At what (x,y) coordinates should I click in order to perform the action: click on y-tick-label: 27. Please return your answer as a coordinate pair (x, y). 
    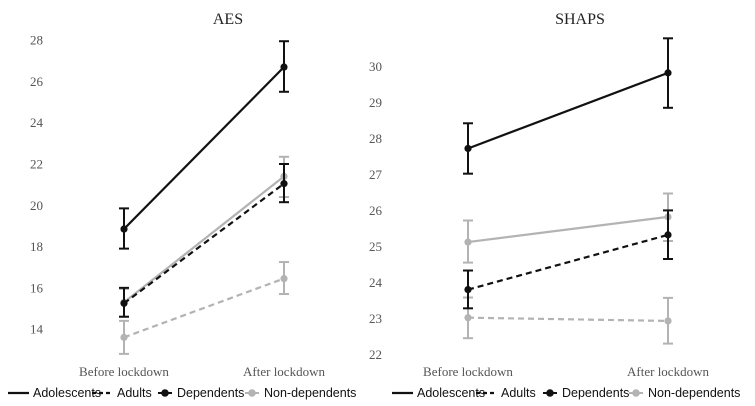
    Looking at the image, I should click on (376, 174).